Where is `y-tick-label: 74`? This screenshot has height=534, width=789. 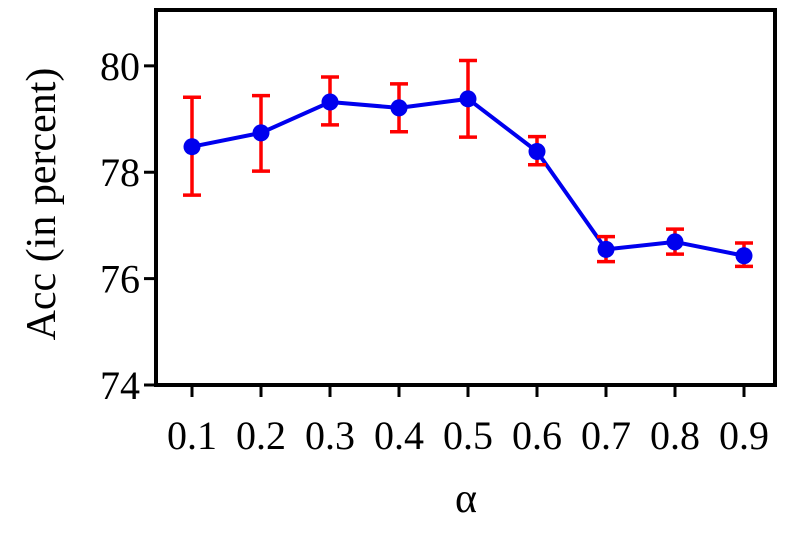
y-tick-label: 74 is located at coordinates (120, 385).